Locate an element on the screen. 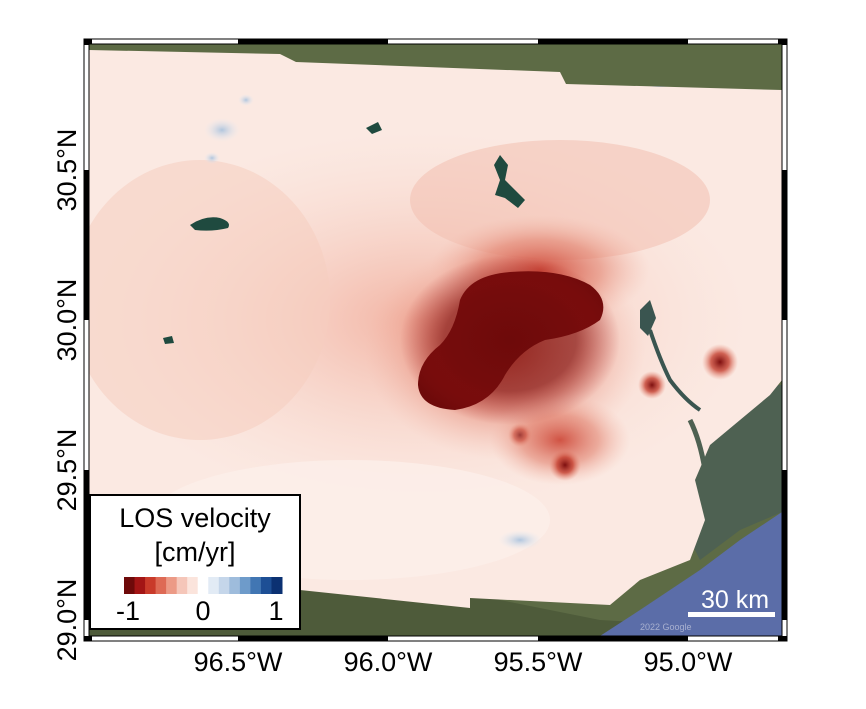 This screenshot has height=709, width=866. colorbar-legend: LOS velocity [cm/yr] -1 0 1 is located at coordinates (195, 562).